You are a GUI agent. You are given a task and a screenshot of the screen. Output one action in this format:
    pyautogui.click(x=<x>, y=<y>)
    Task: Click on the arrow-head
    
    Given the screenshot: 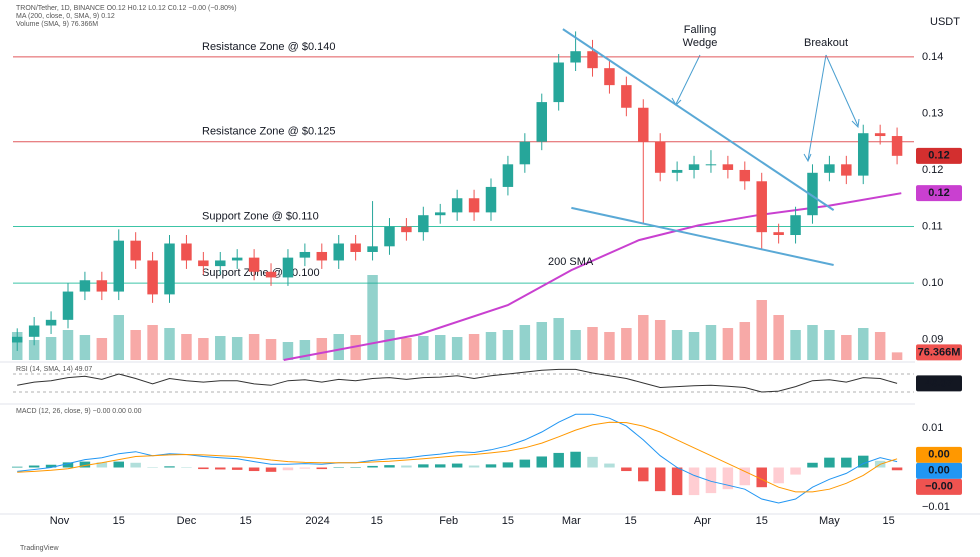 What is the action you would take?
    pyautogui.click(x=807, y=158)
    